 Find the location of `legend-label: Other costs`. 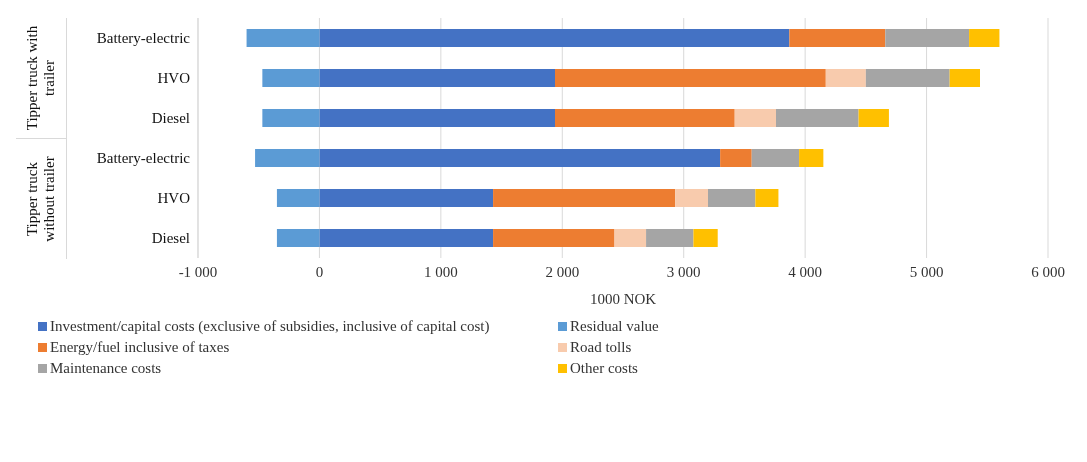

legend-label: Other costs is located at coordinates (604, 368).